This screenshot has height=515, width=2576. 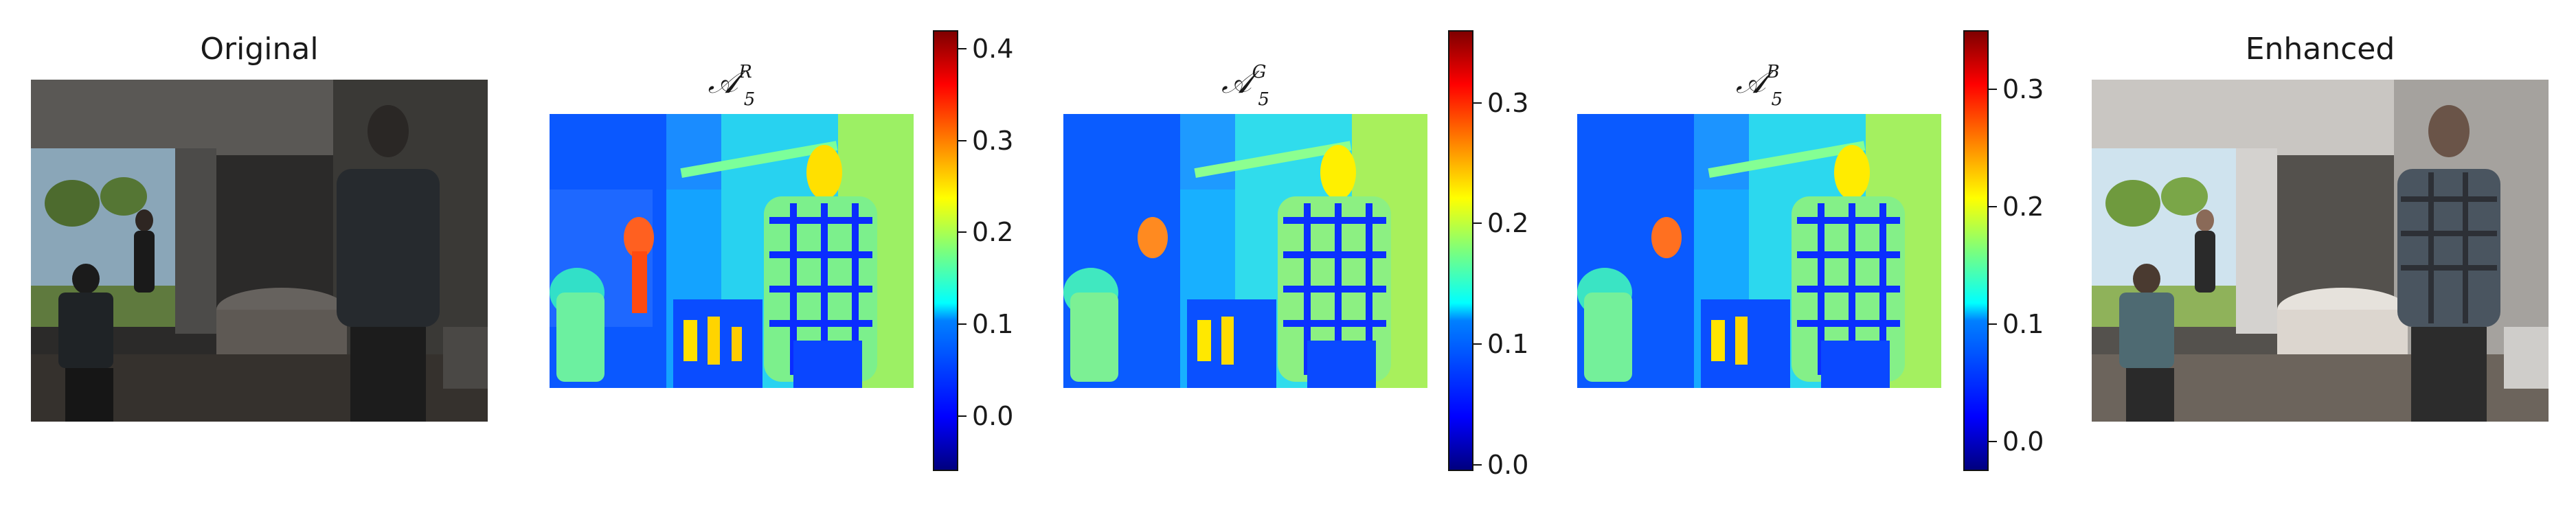 What do you see at coordinates (259, 251) in the screenshot?
I see `original-image` at bounding box center [259, 251].